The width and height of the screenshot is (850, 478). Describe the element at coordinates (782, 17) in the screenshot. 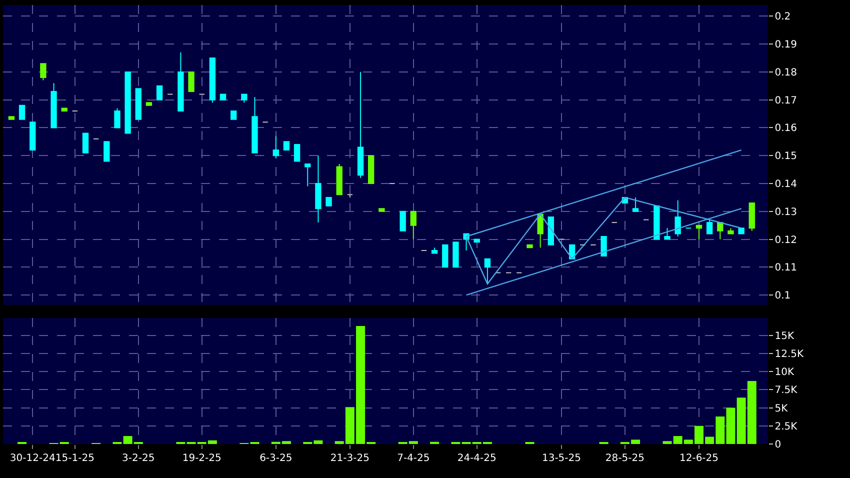

I see `y-tick-label: 0.2` at that location.